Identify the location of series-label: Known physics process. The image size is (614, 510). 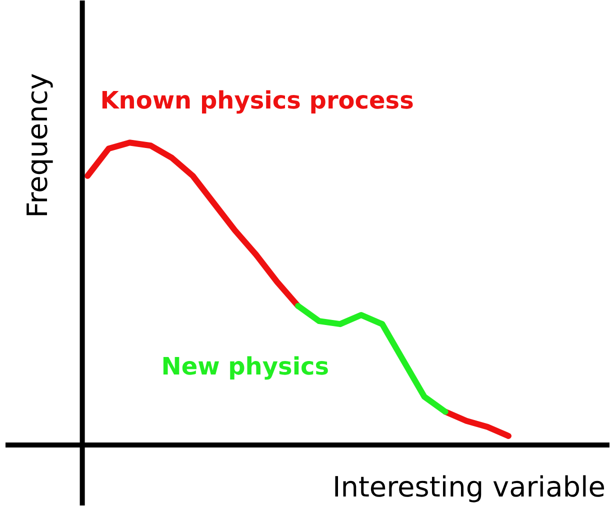
(257, 100).